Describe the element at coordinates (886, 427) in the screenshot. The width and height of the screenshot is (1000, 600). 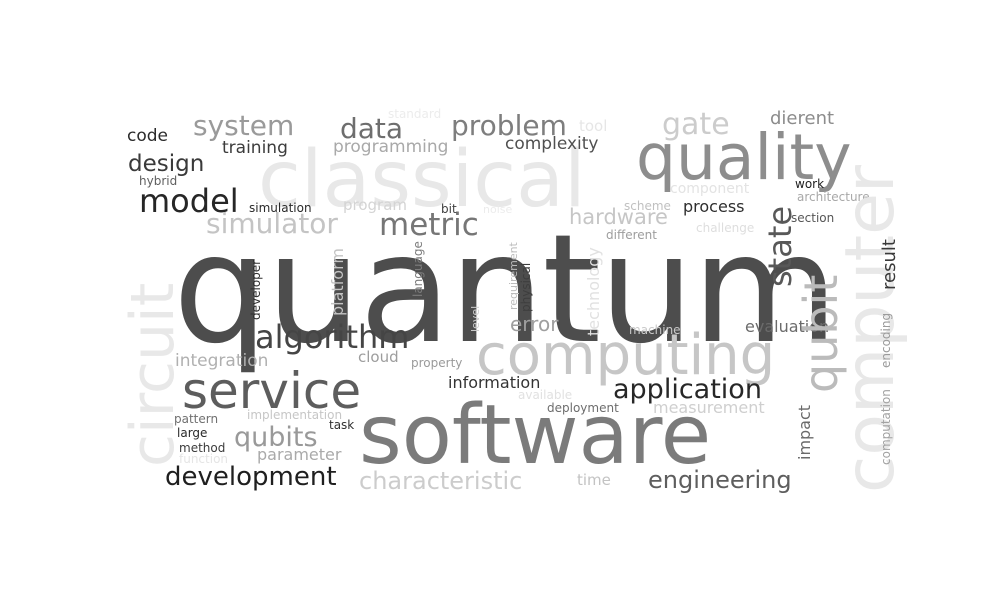
I see `word-computation: computation` at that location.